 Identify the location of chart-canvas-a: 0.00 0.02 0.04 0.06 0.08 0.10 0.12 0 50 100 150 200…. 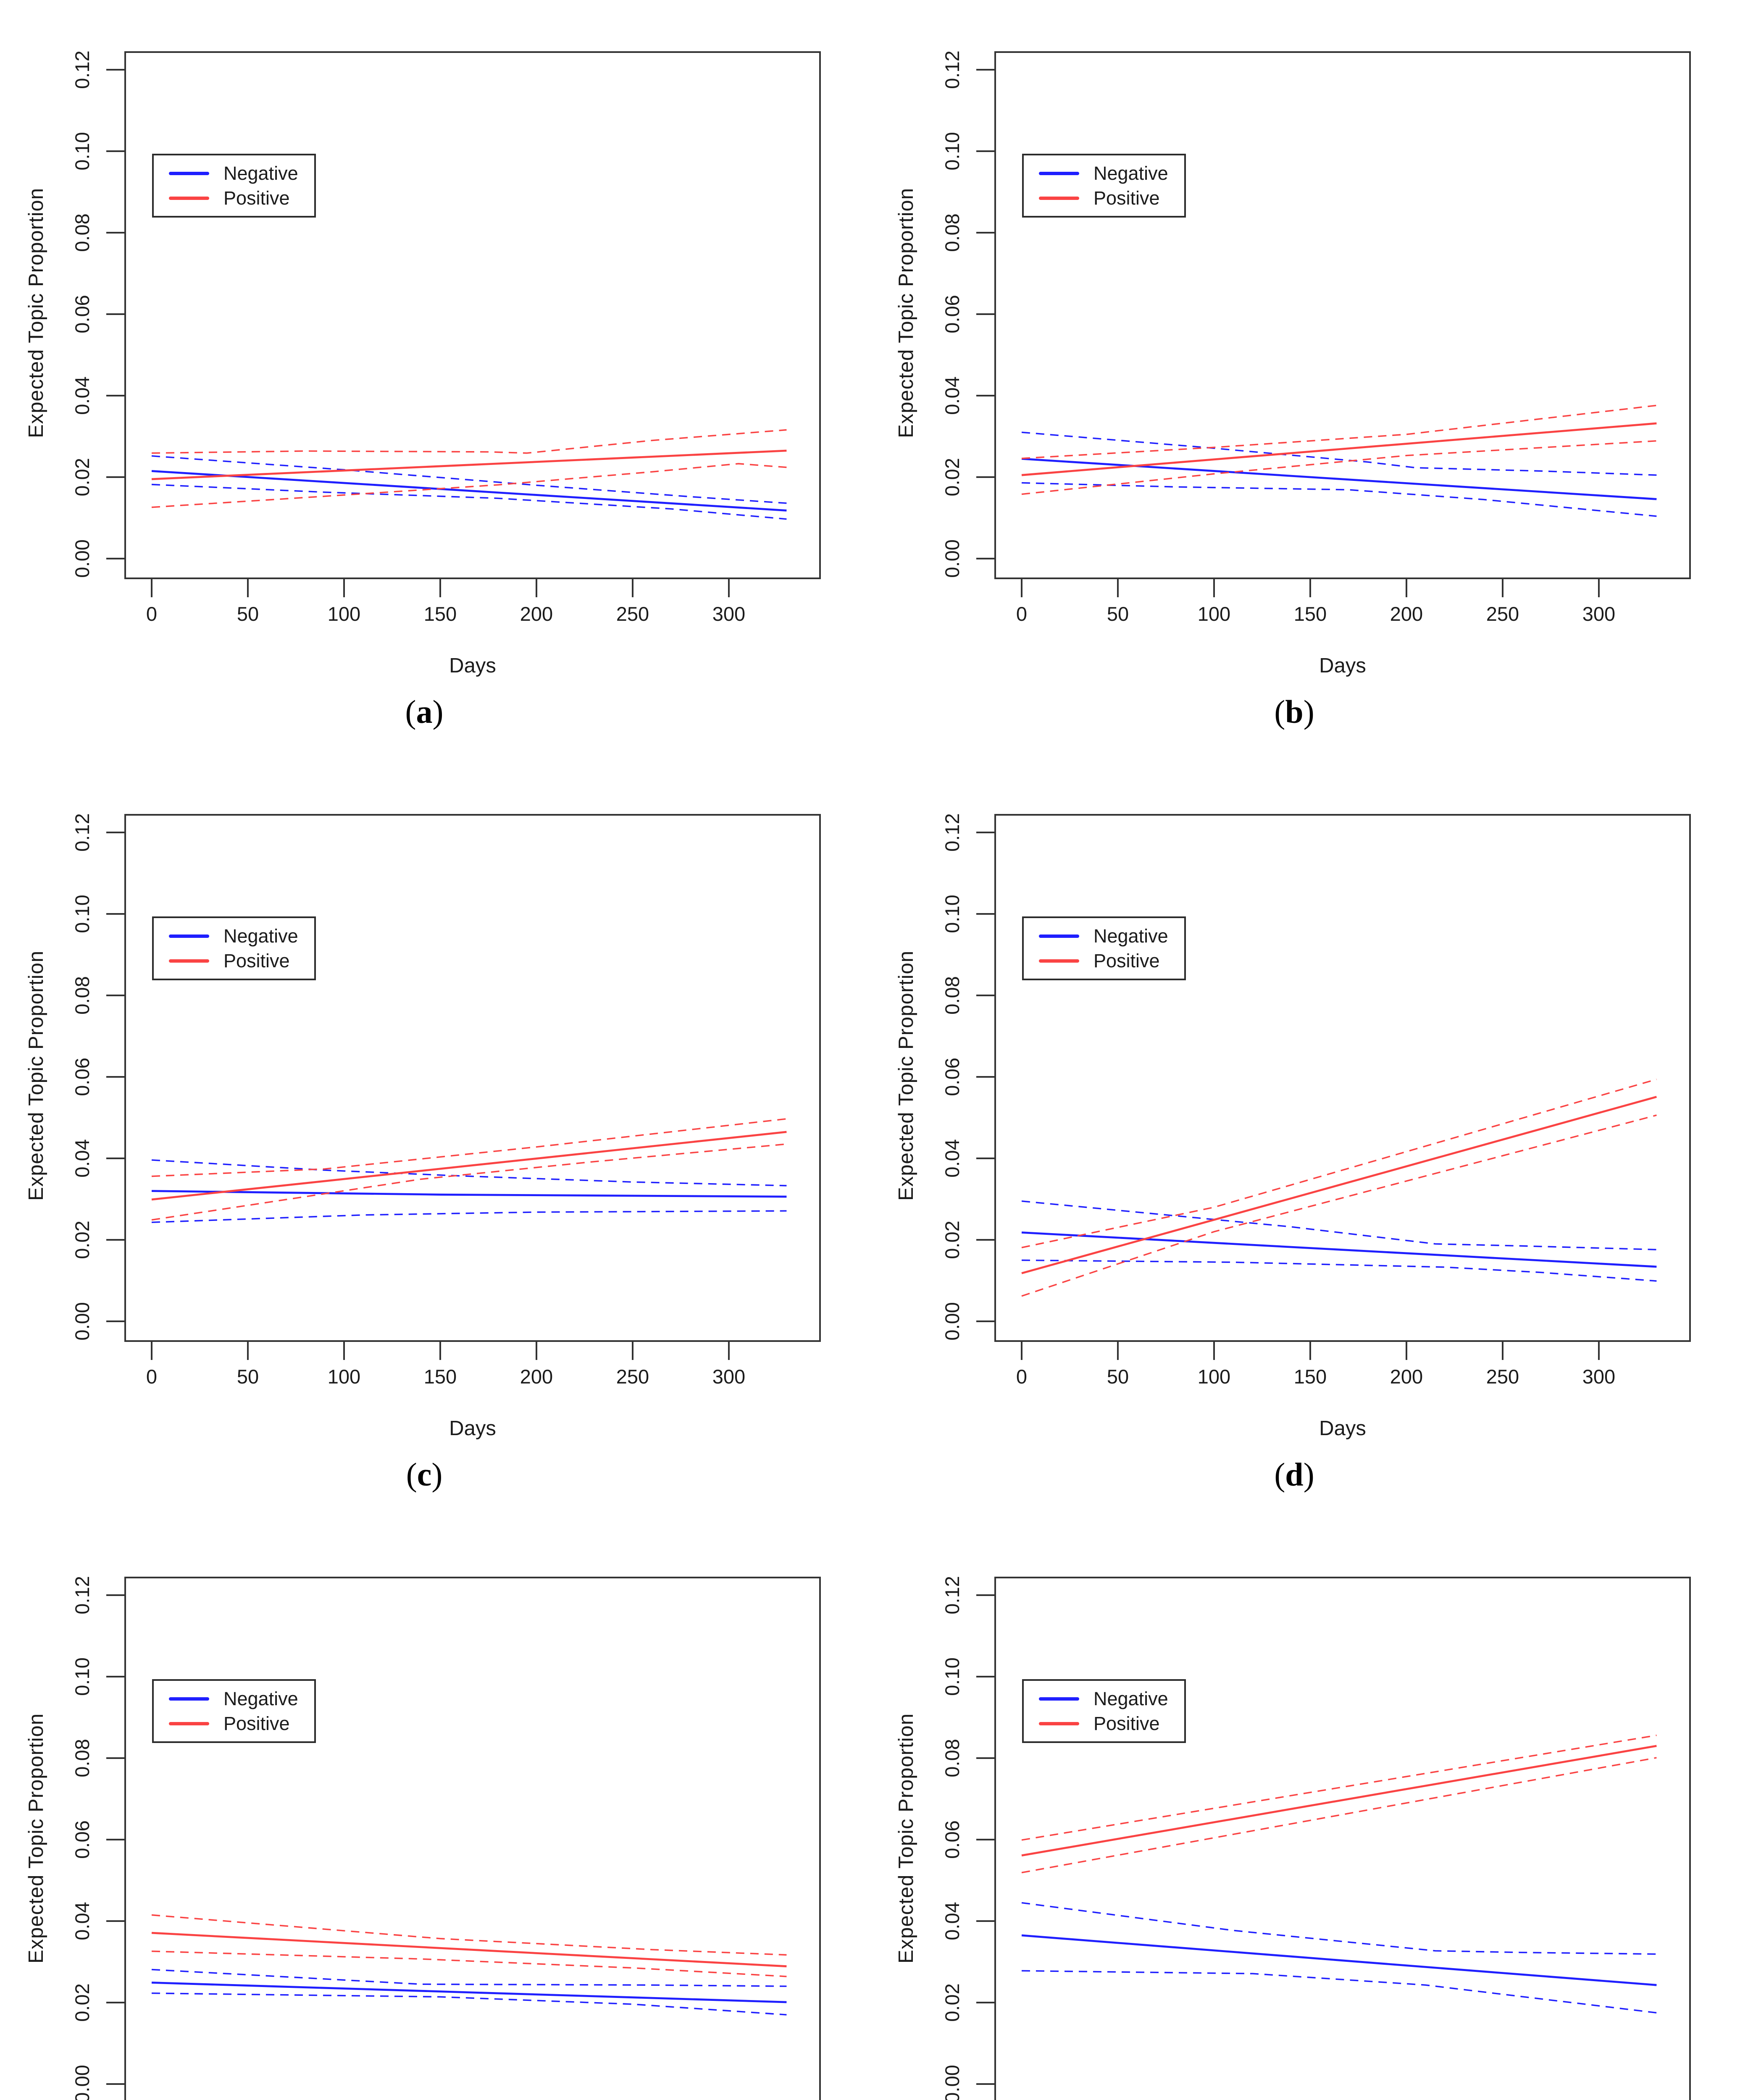
(446, 337).